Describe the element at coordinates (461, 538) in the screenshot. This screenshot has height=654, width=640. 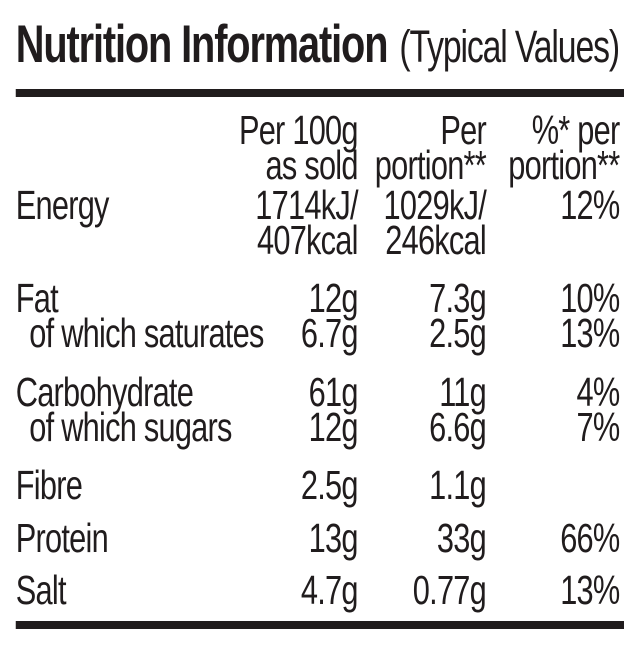
I see `value-per-portion: 33g` at that location.